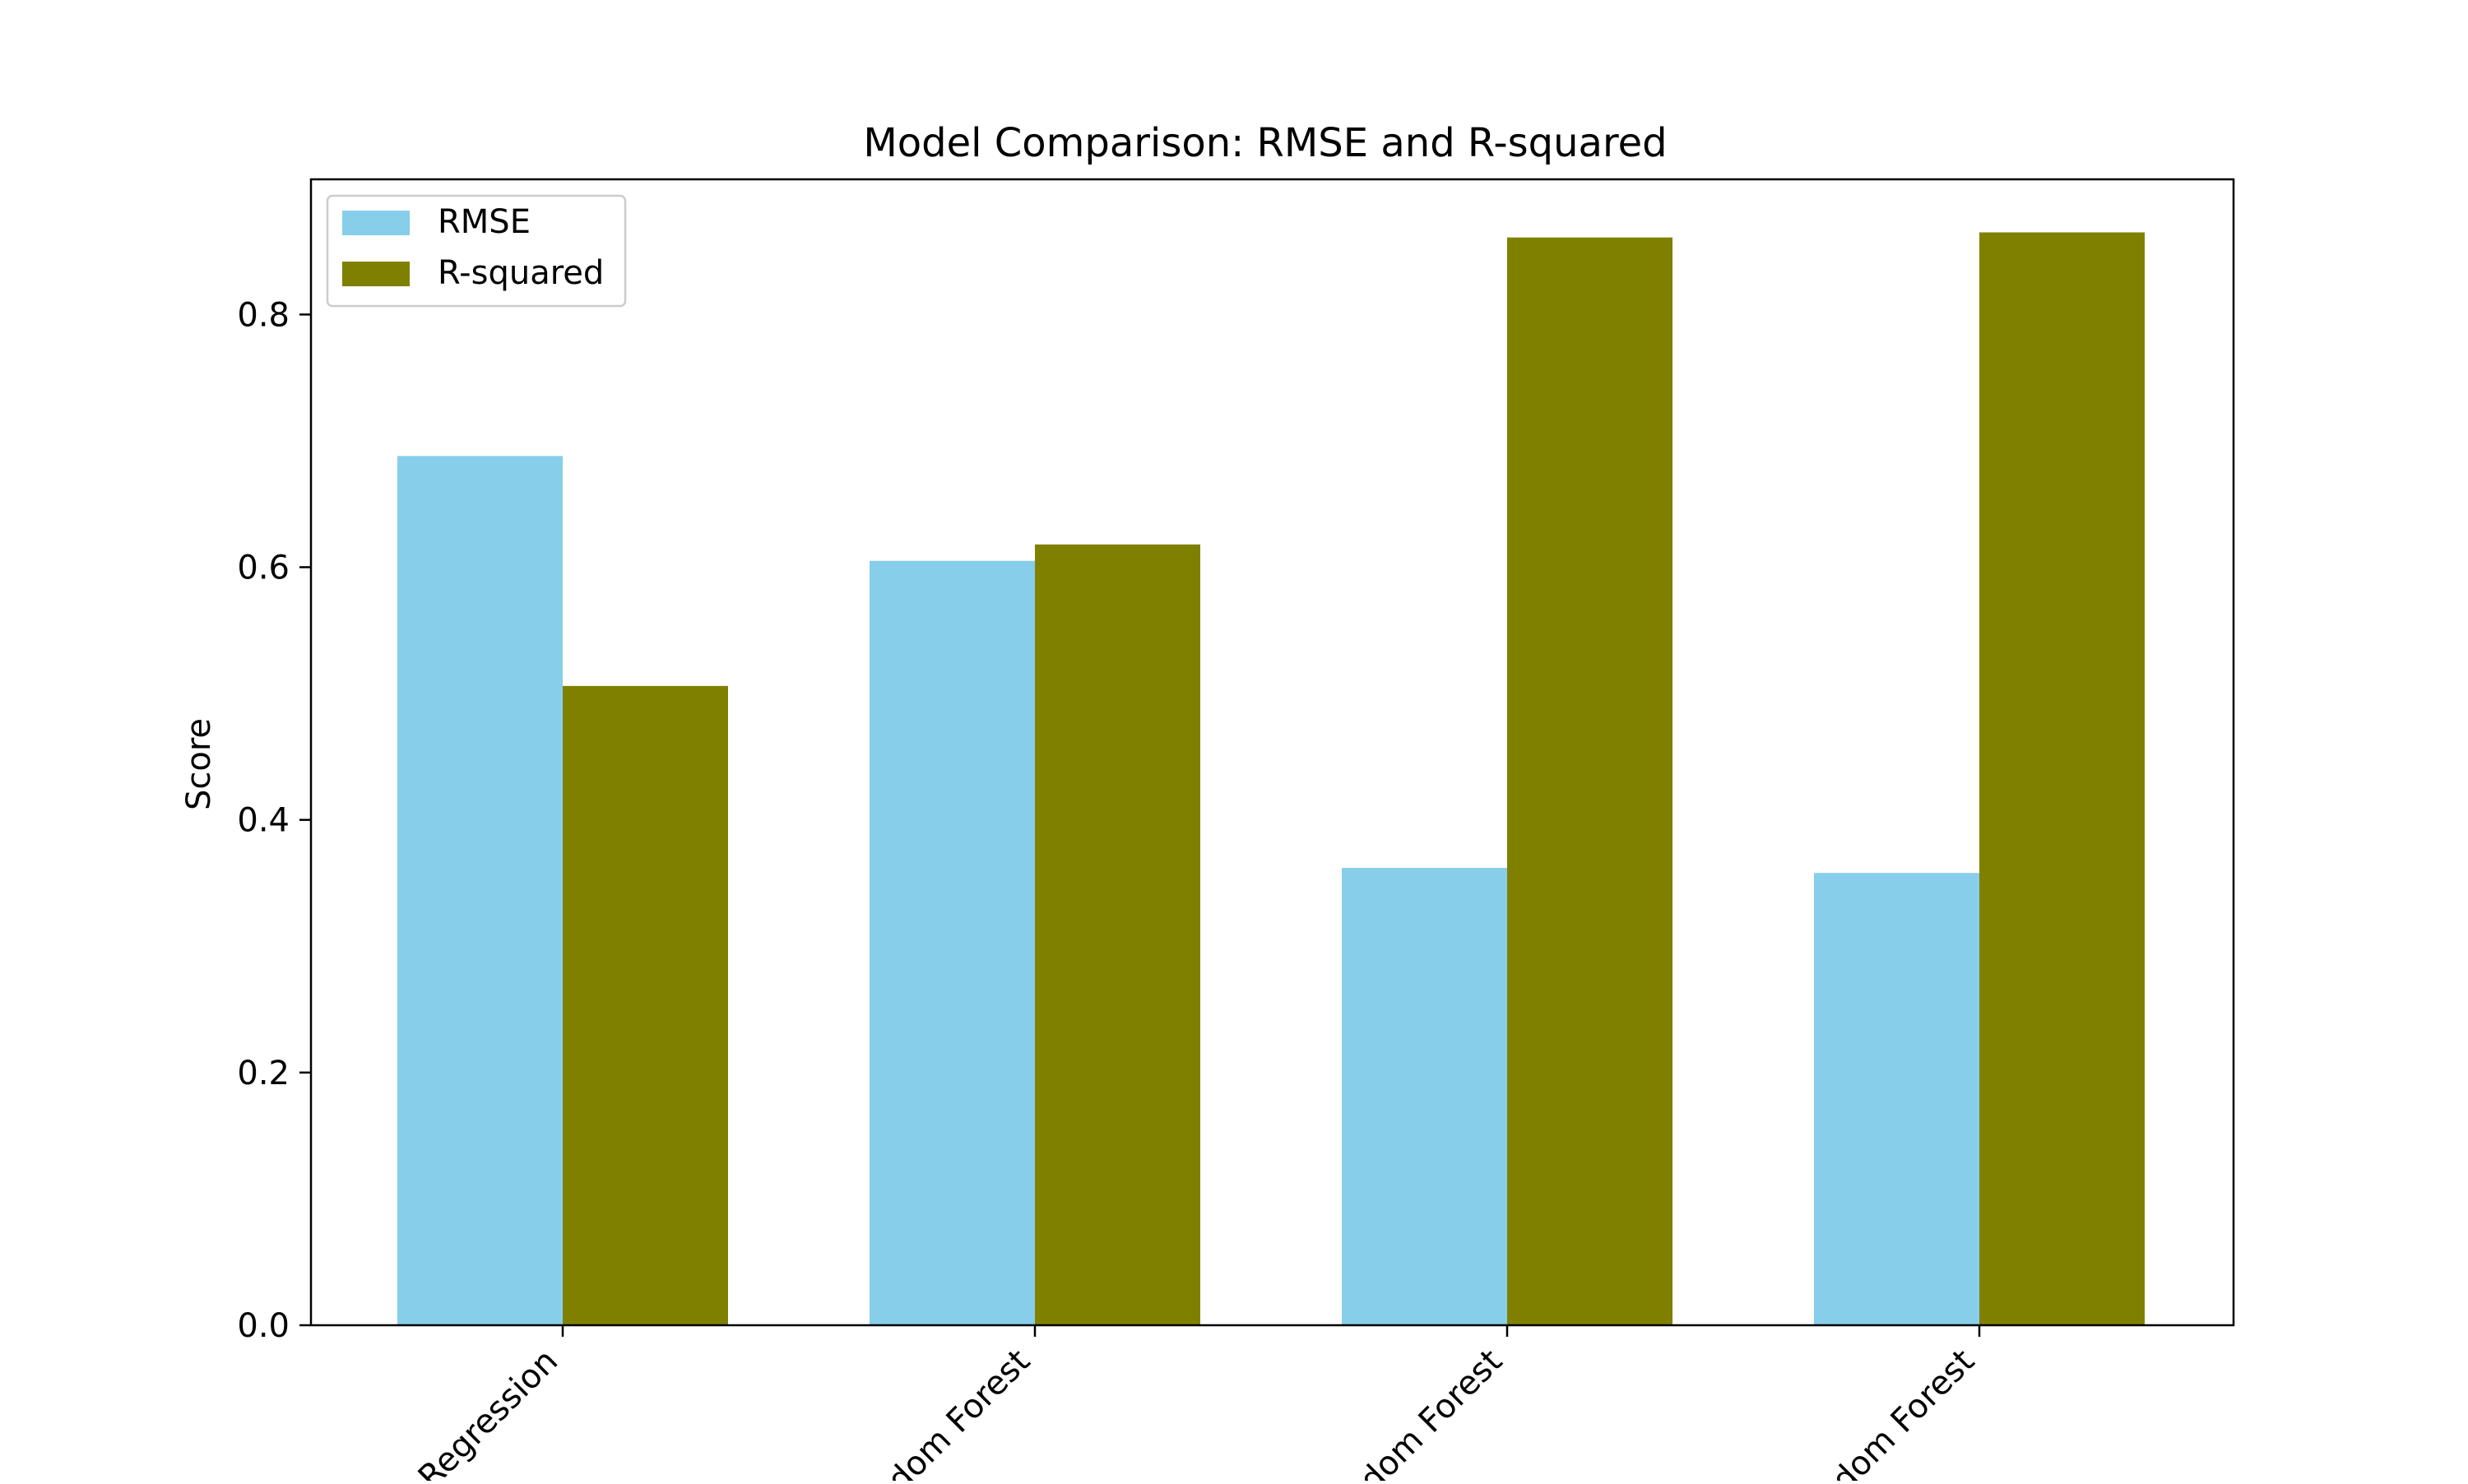  What do you see at coordinates (263, 1073) in the screenshot?
I see `y-tick-label: 0.2` at bounding box center [263, 1073].